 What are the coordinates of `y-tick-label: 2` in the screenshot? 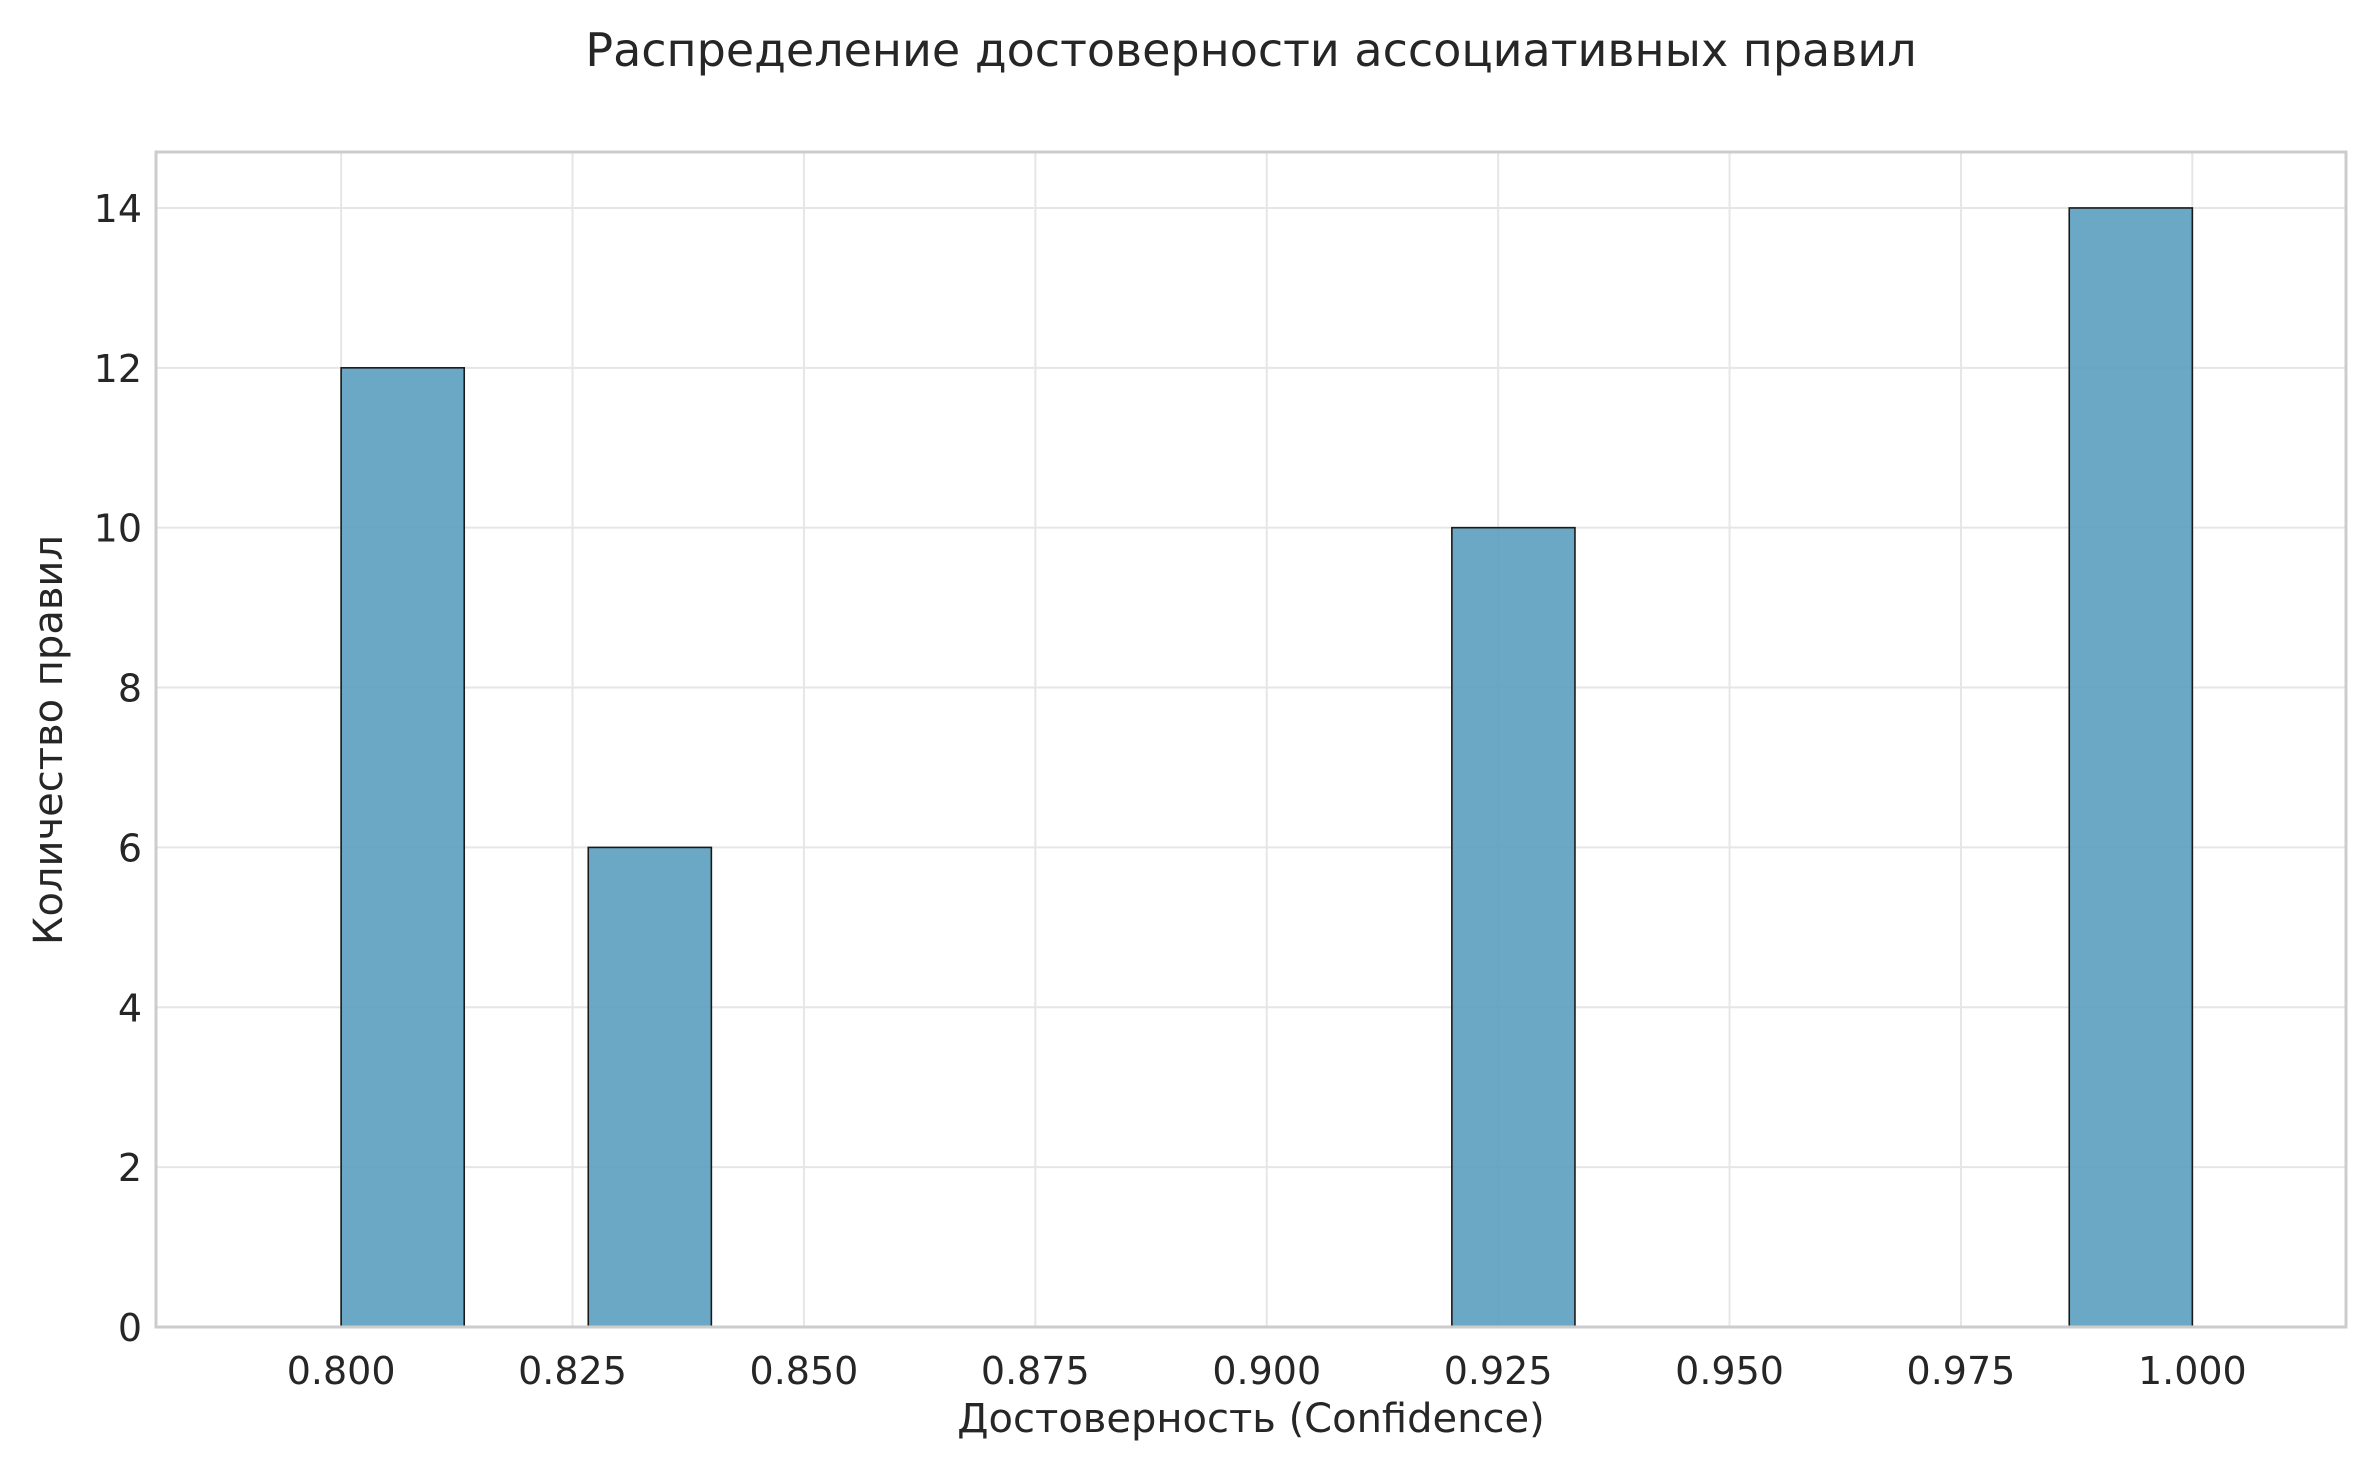 It's located at (130, 1168).